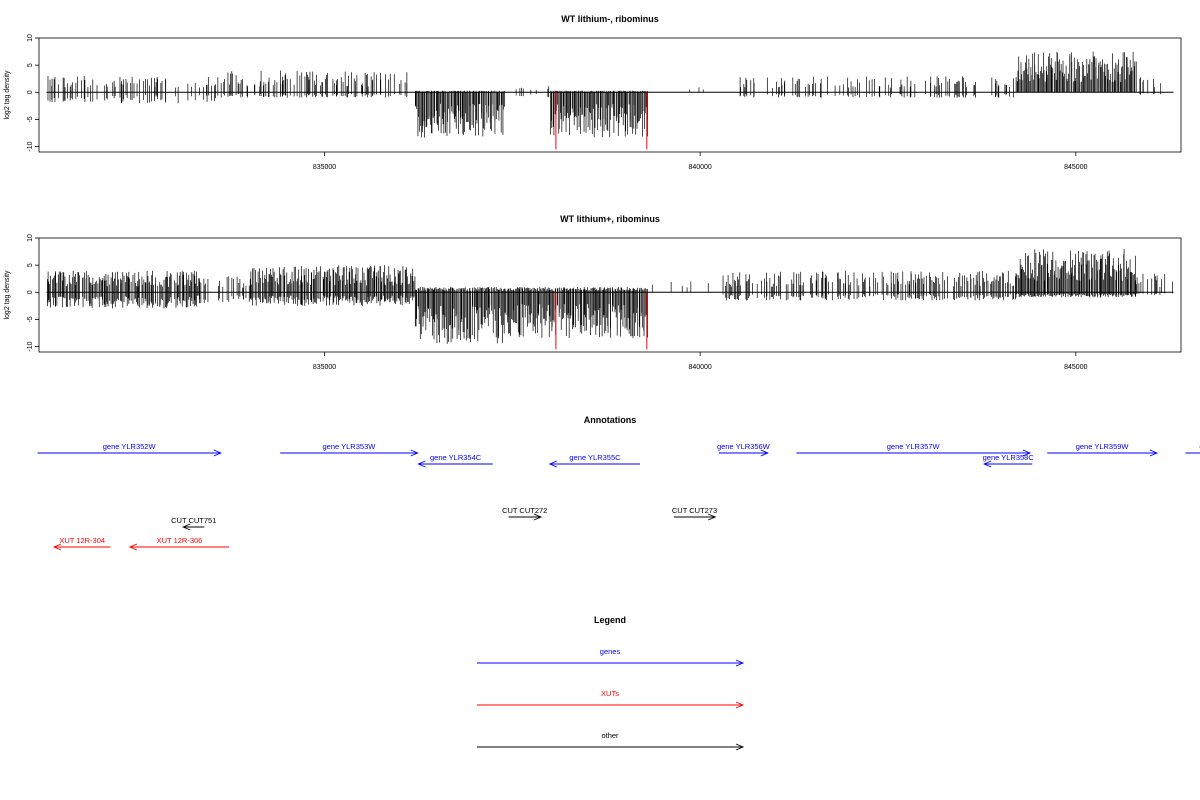  I want to click on legend-panel: Legend genes XUTs other, so click(611, 683).